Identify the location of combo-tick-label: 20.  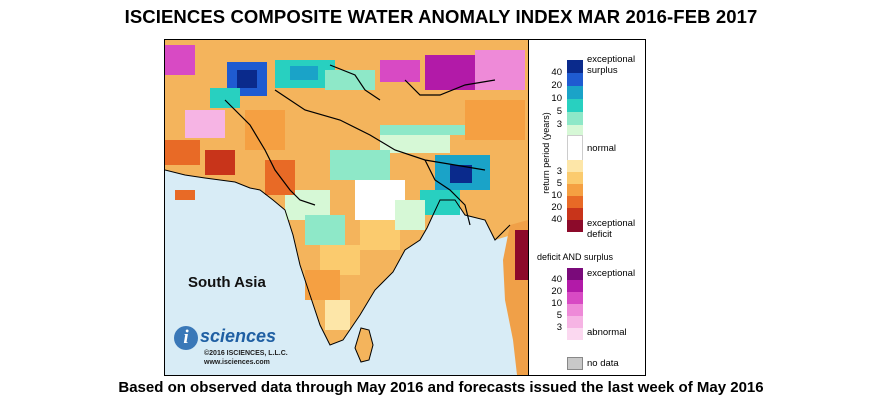
(556, 291).